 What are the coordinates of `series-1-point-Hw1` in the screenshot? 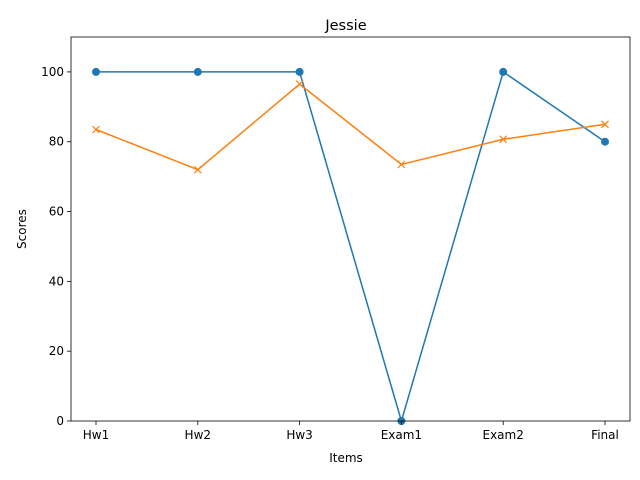 It's located at (96, 71).